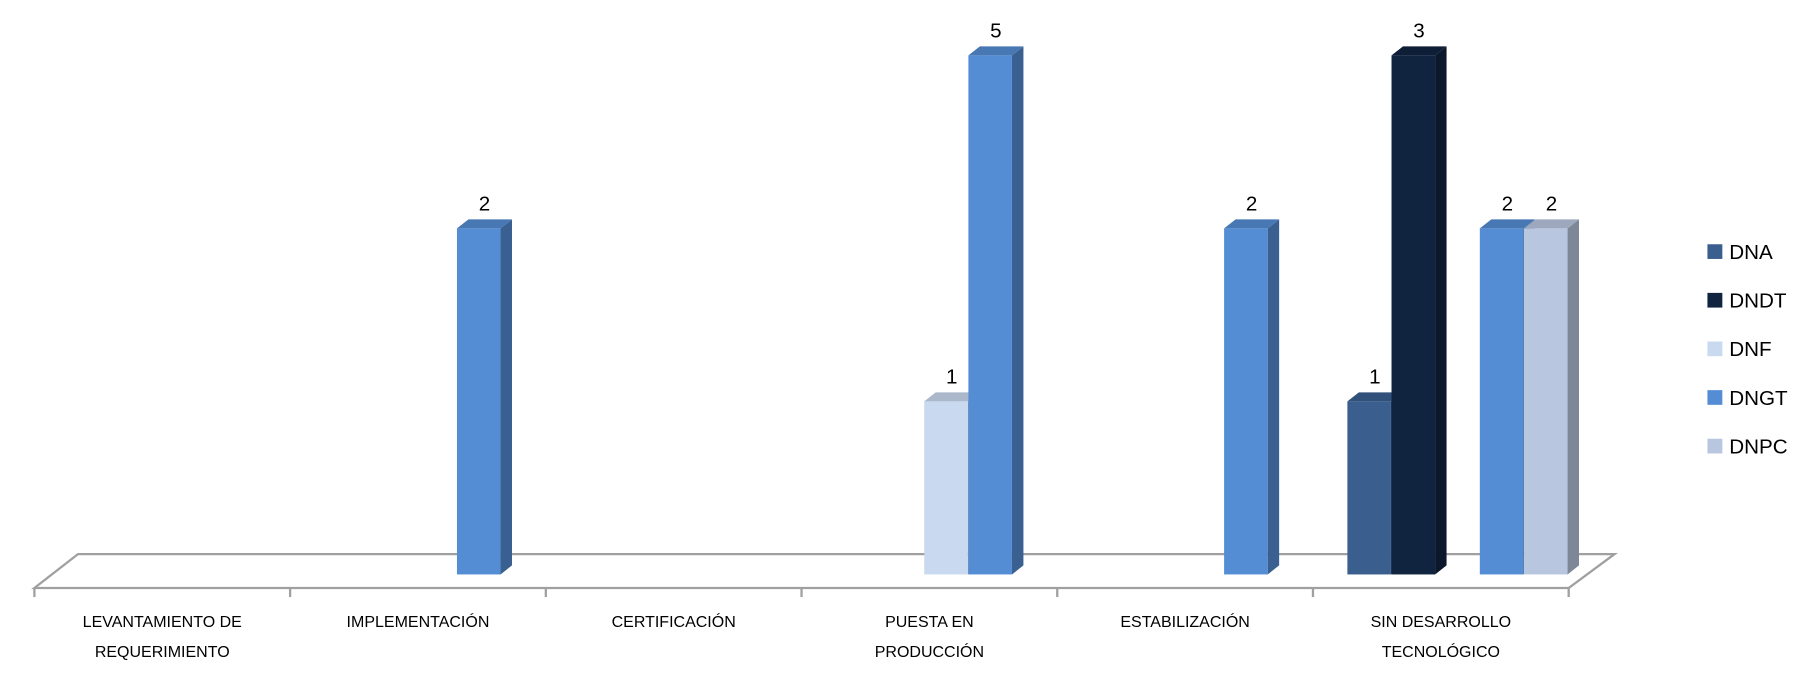 The image size is (1798, 683). I want to click on legend-label: DNPC, so click(1758, 447).